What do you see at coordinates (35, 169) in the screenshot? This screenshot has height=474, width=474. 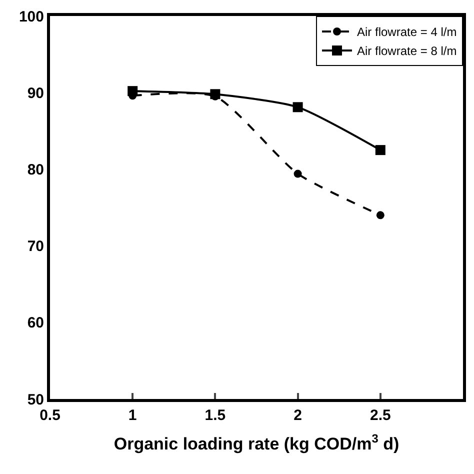 I see `y-tick-label: 80` at bounding box center [35, 169].